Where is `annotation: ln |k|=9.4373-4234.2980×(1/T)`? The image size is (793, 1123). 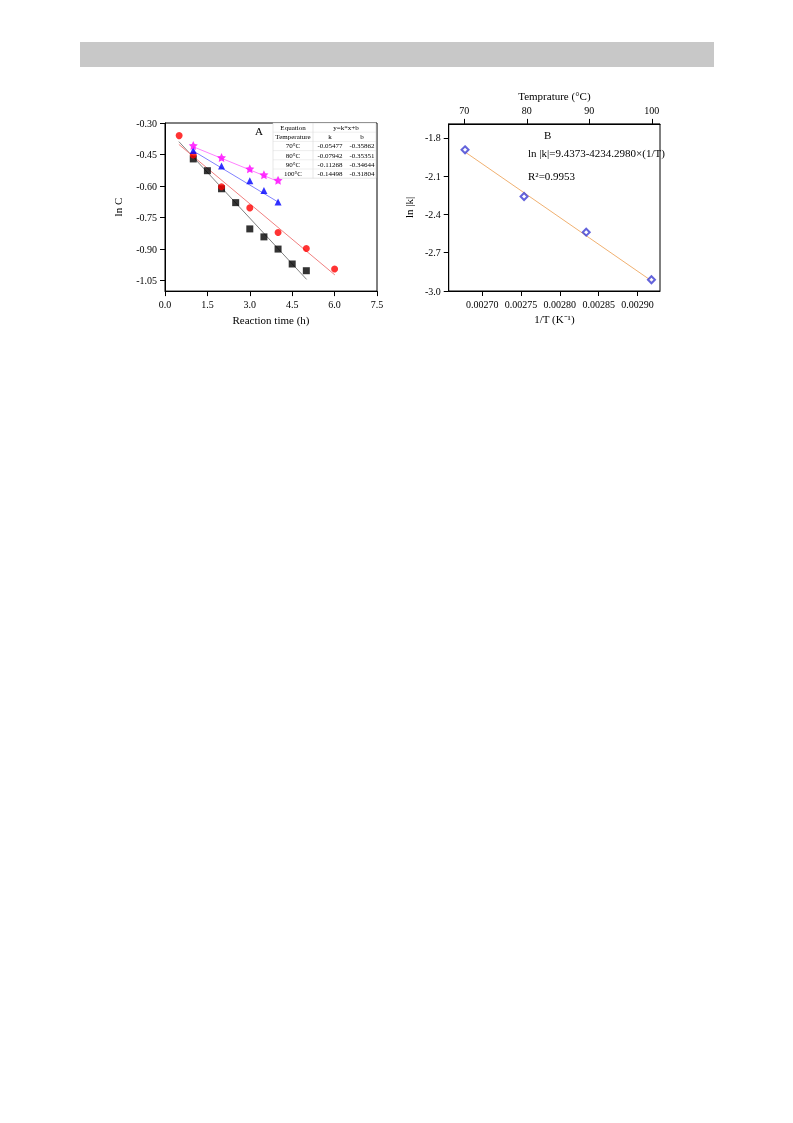 annotation: ln |k|=9.4373-4234.2980×(1/T) is located at coordinates (597, 153).